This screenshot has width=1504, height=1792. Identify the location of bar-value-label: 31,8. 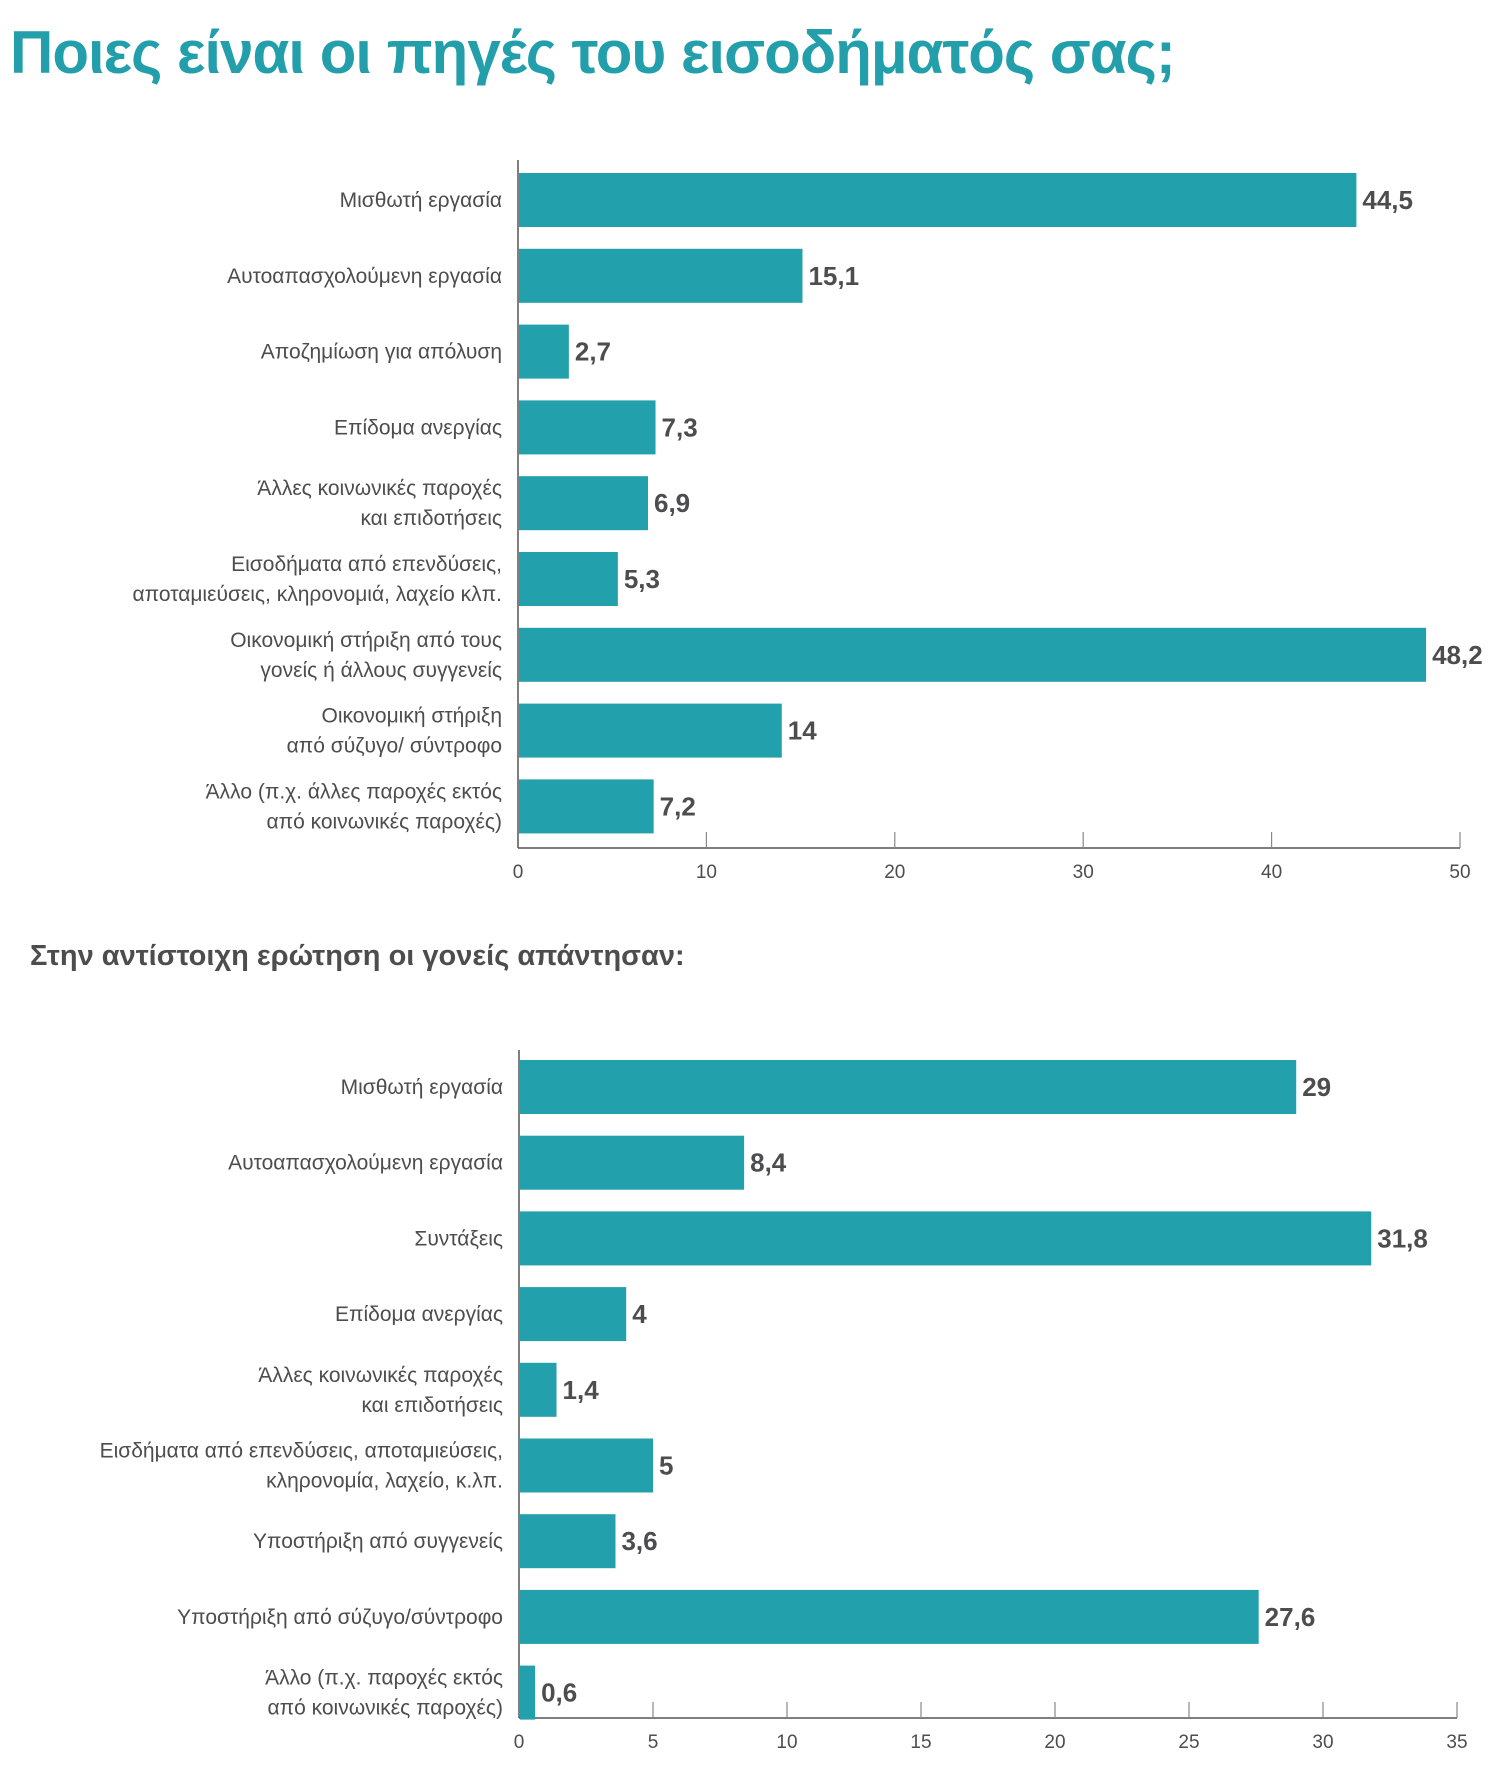
(1402, 1238).